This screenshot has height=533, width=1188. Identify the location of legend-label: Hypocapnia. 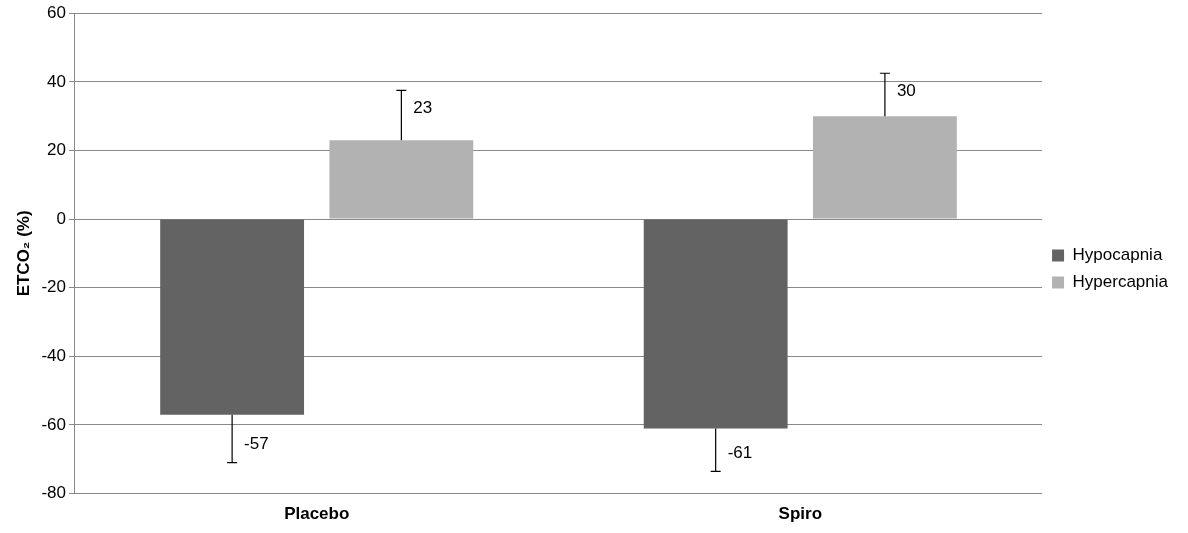
(1117, 255).